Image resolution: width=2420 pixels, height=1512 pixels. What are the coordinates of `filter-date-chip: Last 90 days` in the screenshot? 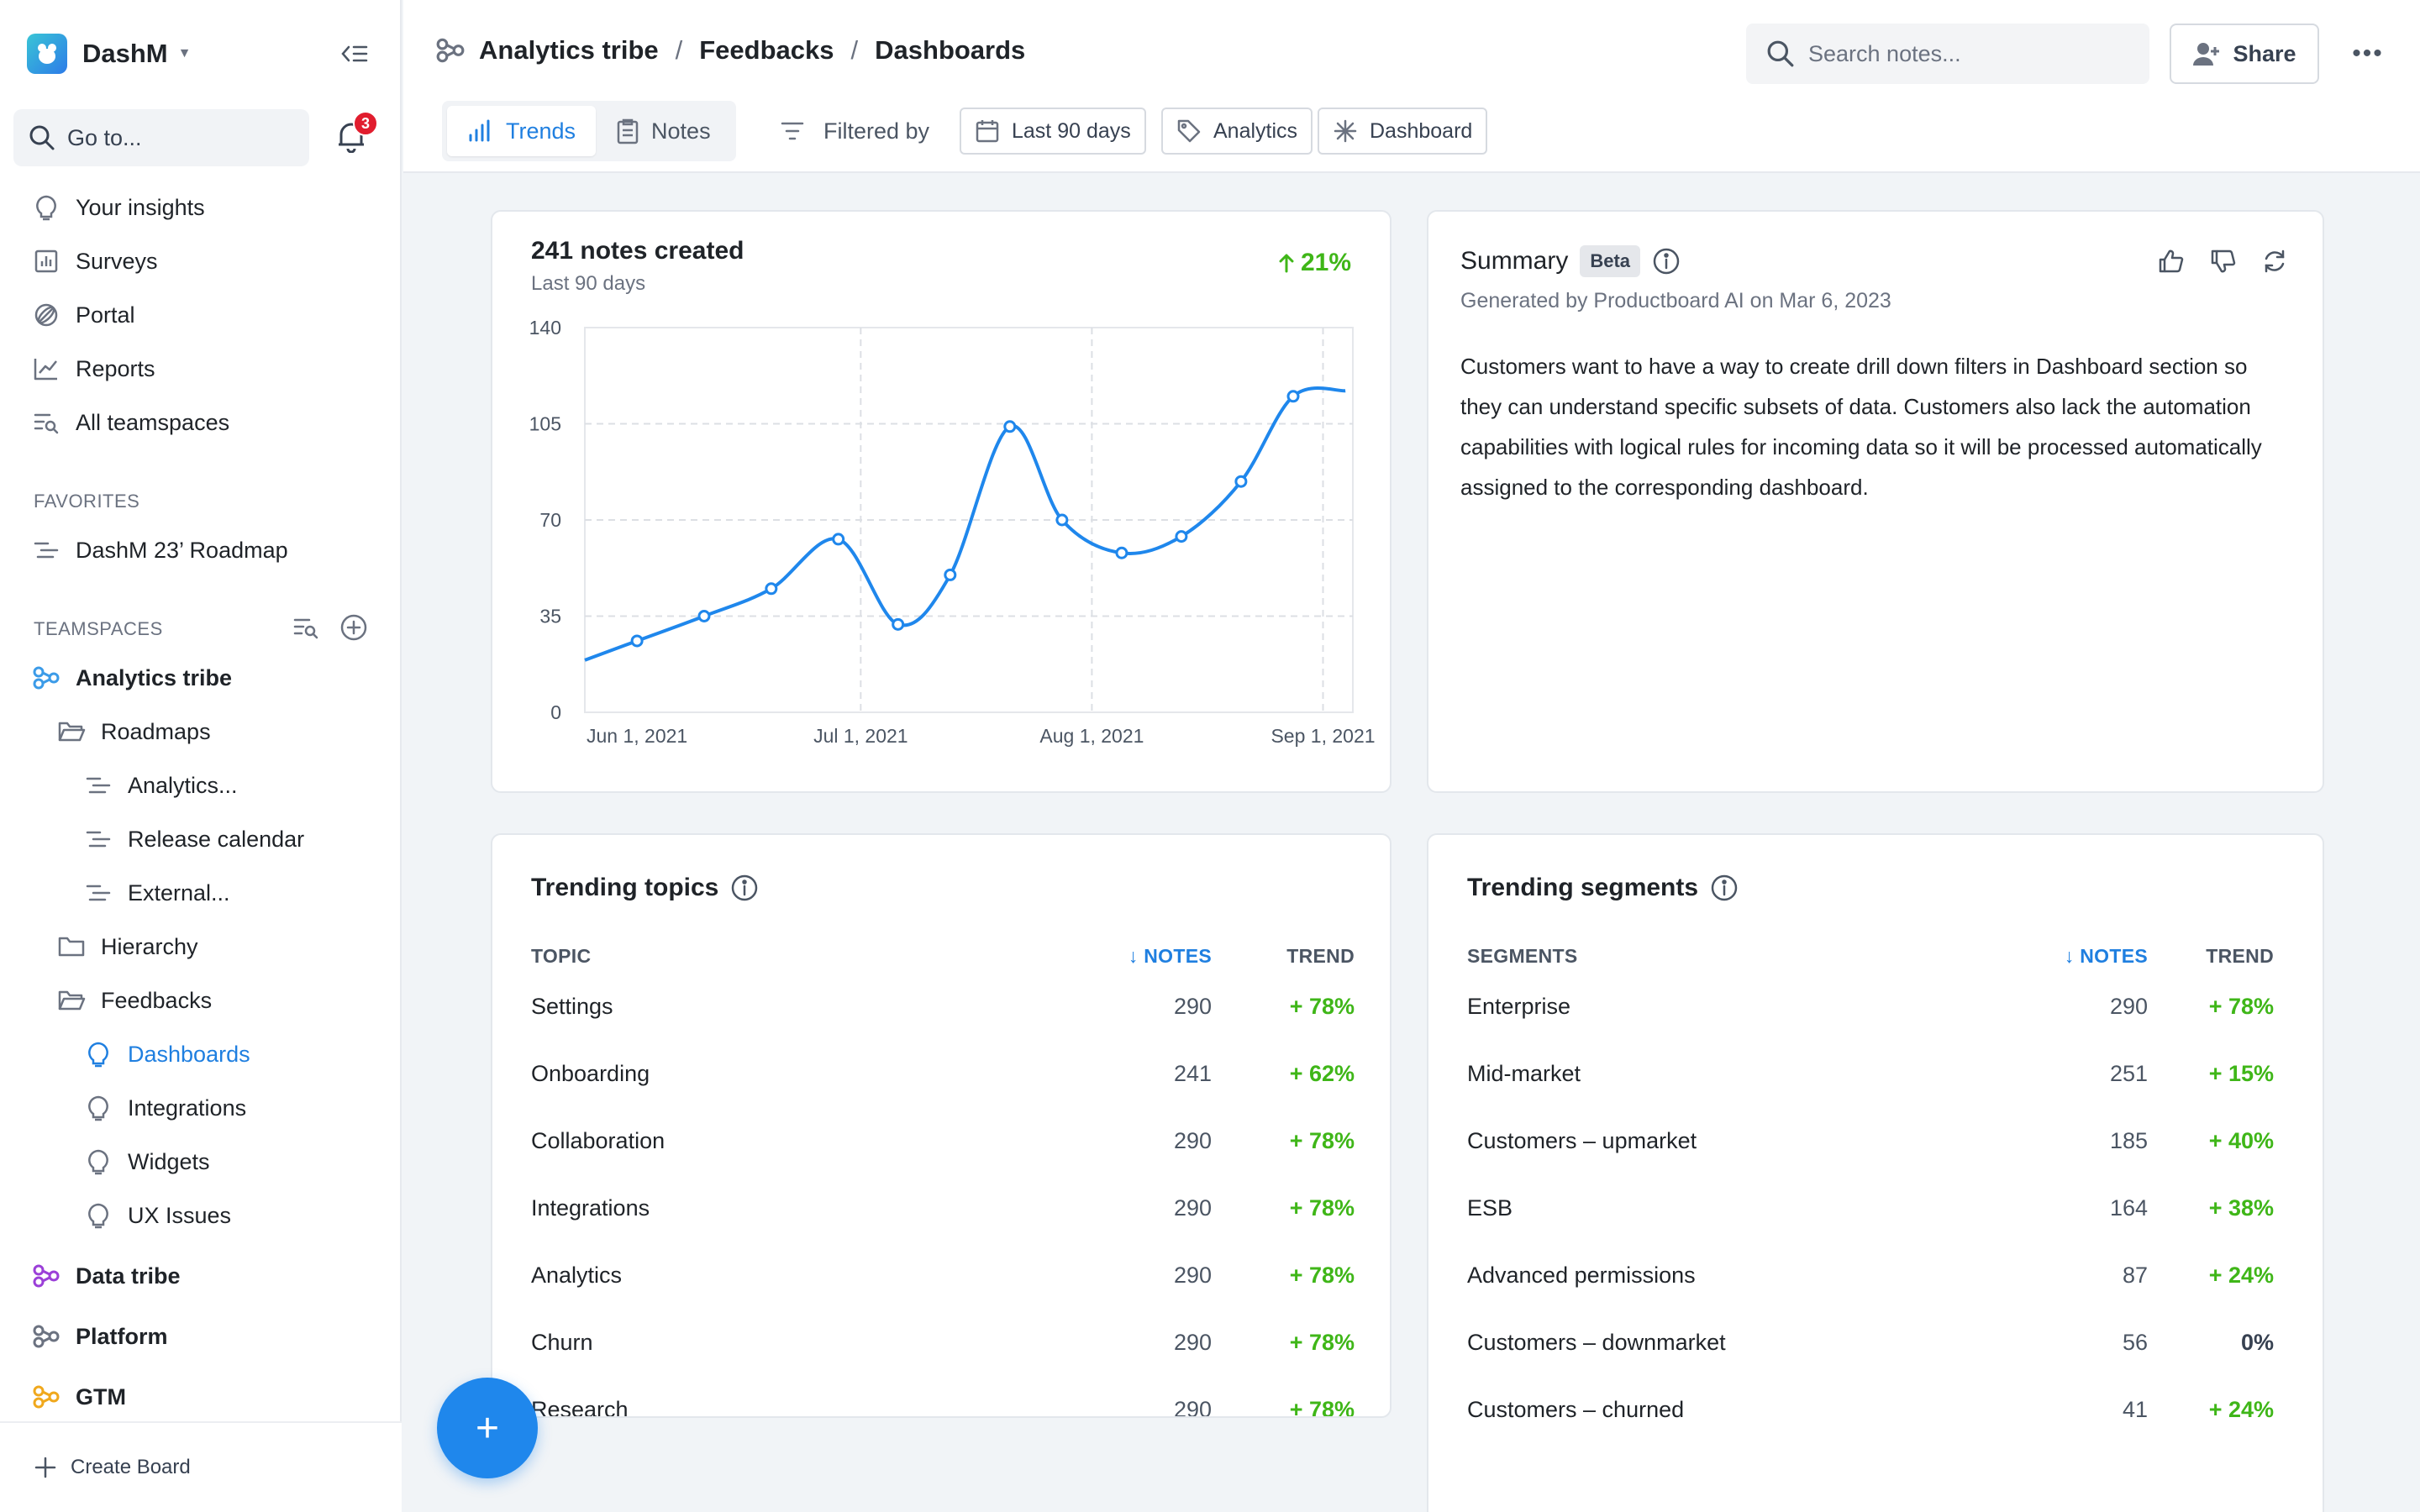 It's located at (1053, 131).